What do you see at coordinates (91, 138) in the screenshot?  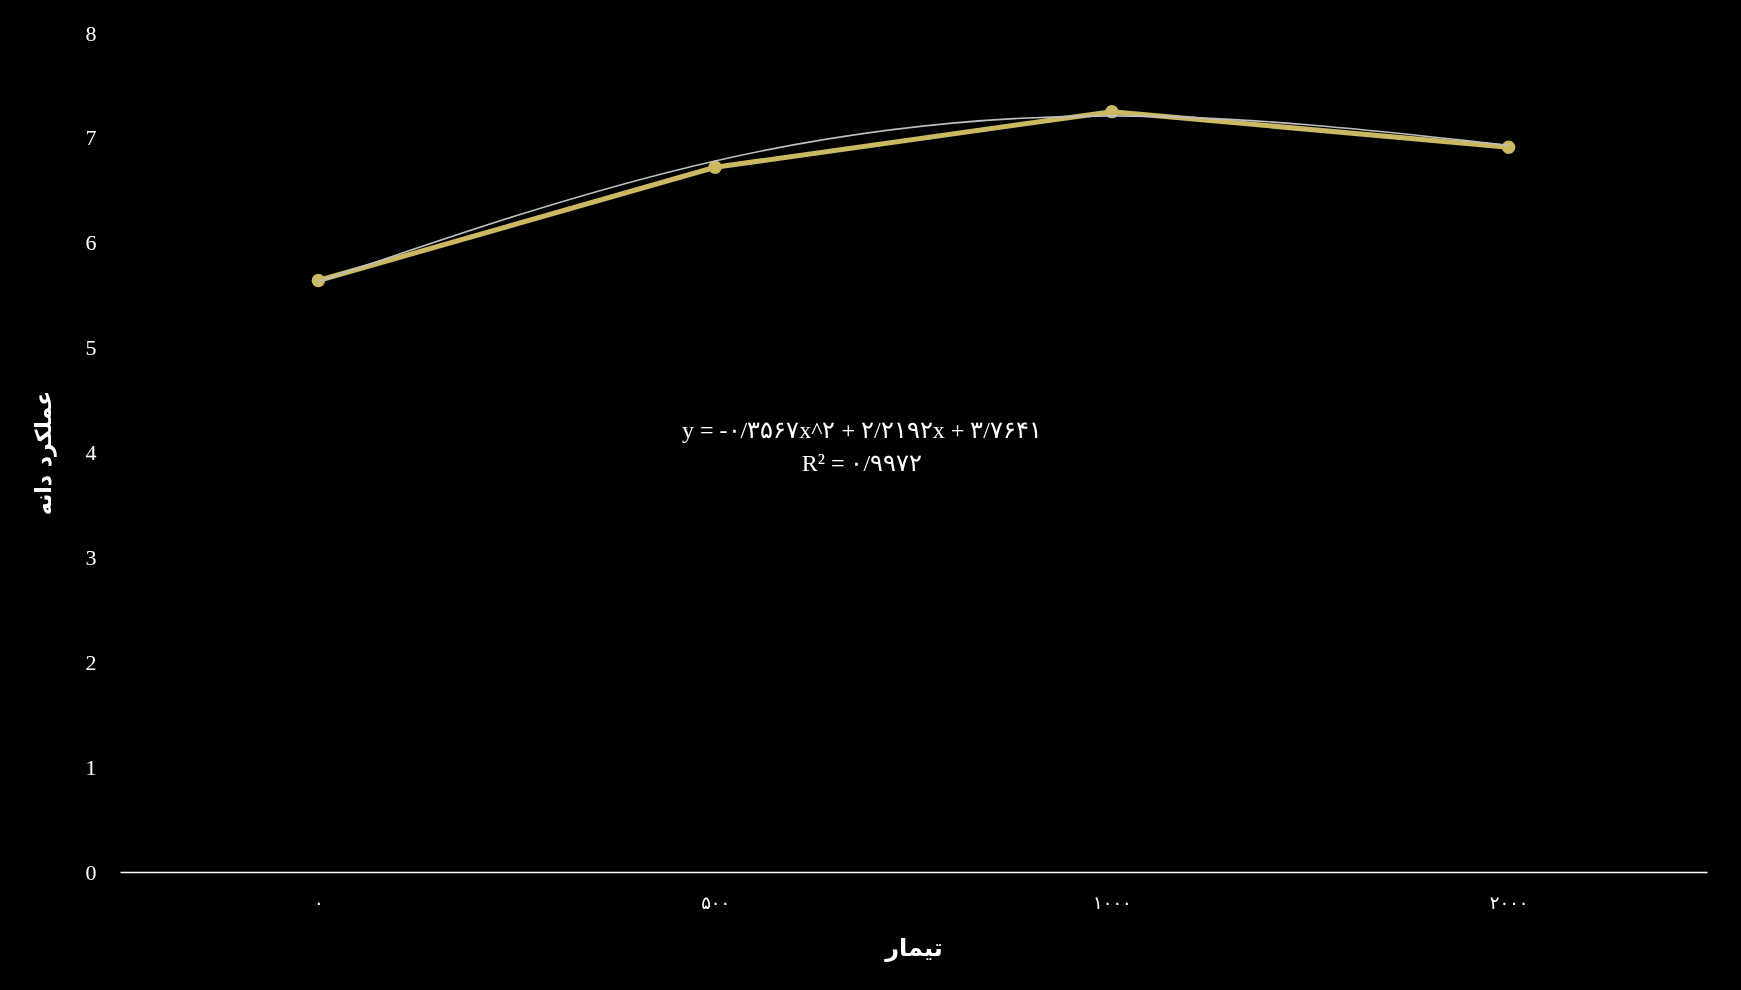 I see `y-tick-label: 7` at bounding box center [91, 138].